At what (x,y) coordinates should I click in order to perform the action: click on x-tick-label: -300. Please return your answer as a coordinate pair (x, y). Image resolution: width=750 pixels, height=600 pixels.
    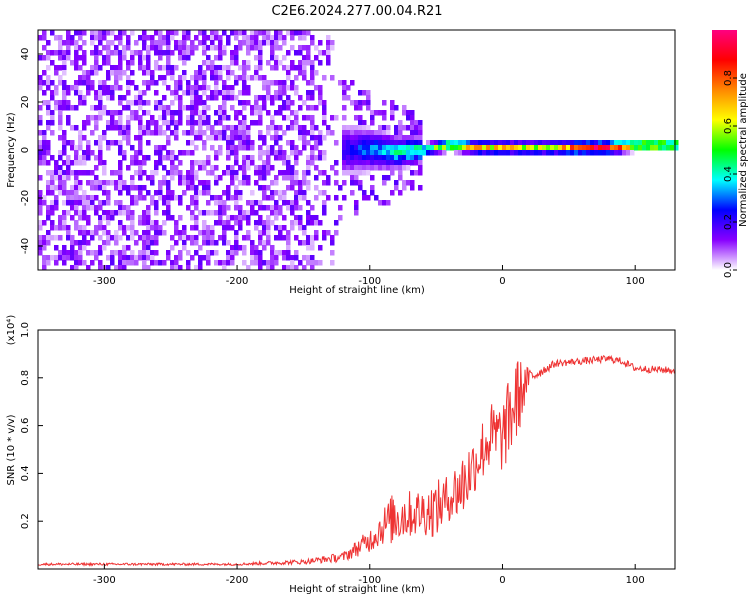
    Looking at the image, I should click on (104, 580).